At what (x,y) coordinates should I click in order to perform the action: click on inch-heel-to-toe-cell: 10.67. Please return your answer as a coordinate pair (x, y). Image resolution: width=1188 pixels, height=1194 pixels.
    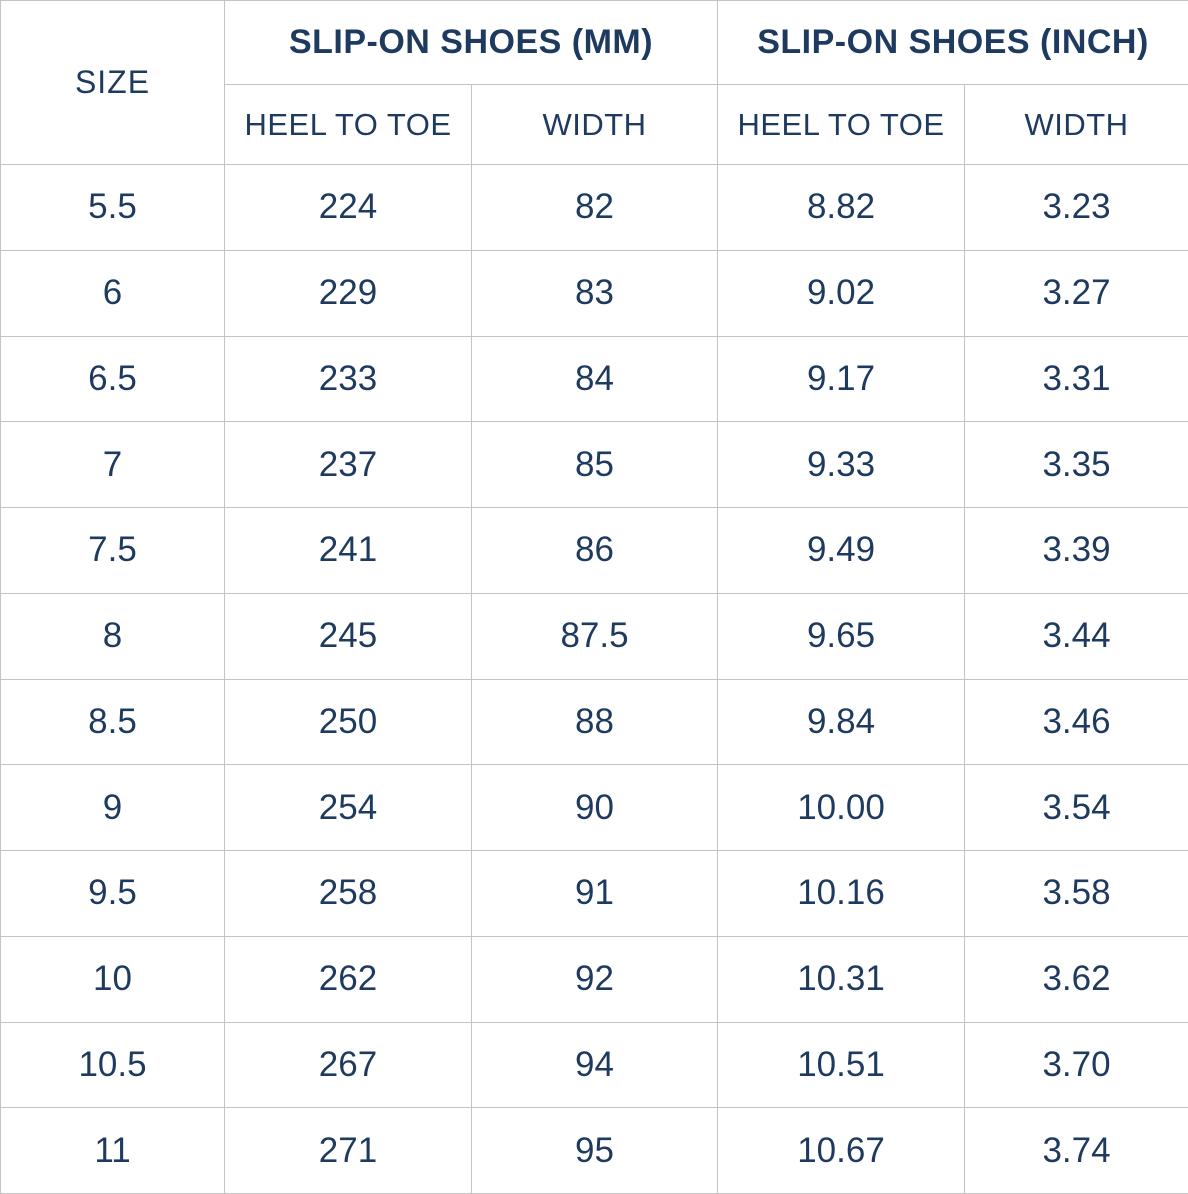
    Looking at the image, I should click on (841, 1151).